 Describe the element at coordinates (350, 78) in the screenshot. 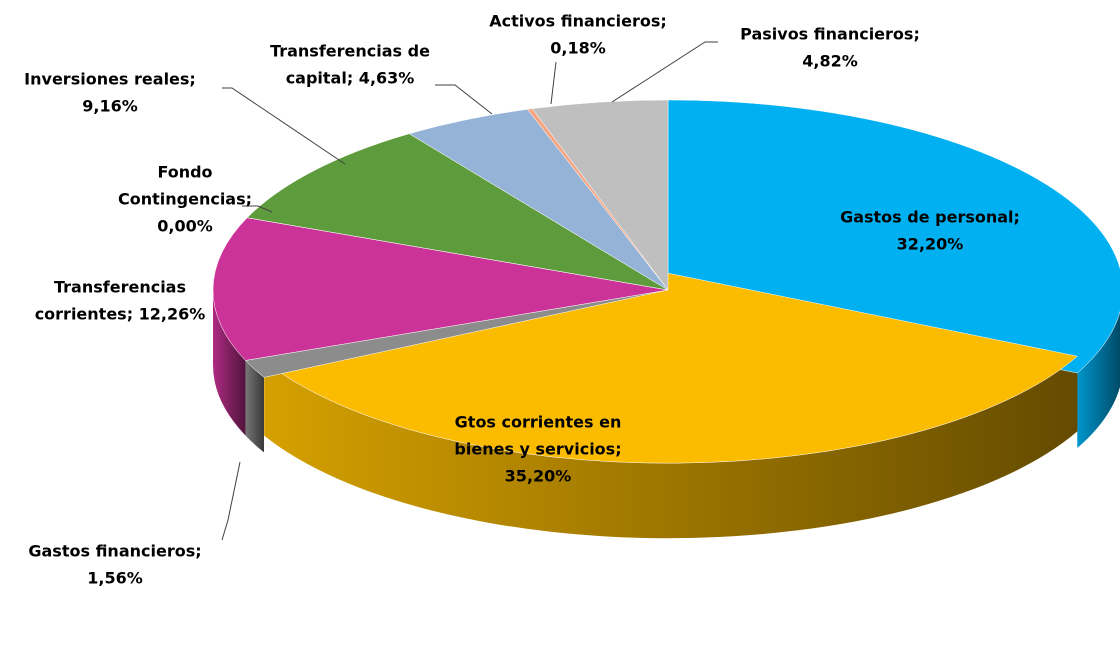

I see `data-label: capital; 4,63%` at that location.